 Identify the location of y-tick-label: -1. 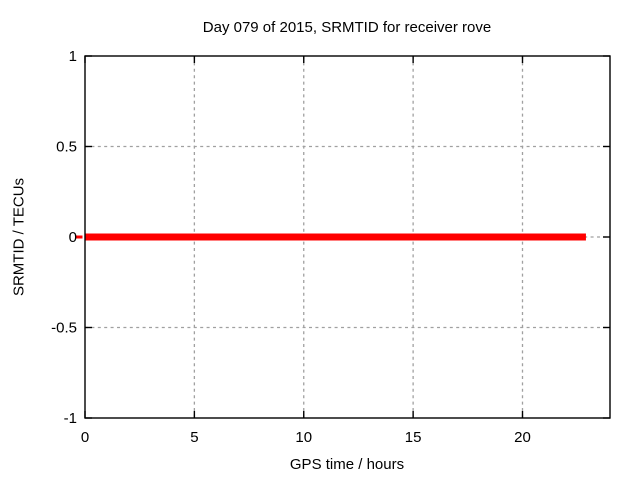
(70, 418).